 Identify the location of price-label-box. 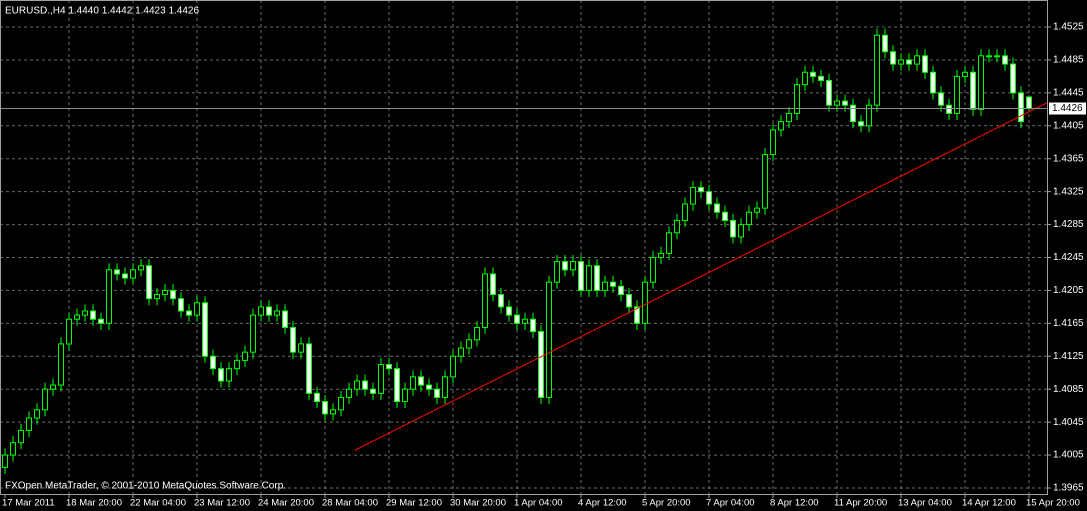
(1067, 108).